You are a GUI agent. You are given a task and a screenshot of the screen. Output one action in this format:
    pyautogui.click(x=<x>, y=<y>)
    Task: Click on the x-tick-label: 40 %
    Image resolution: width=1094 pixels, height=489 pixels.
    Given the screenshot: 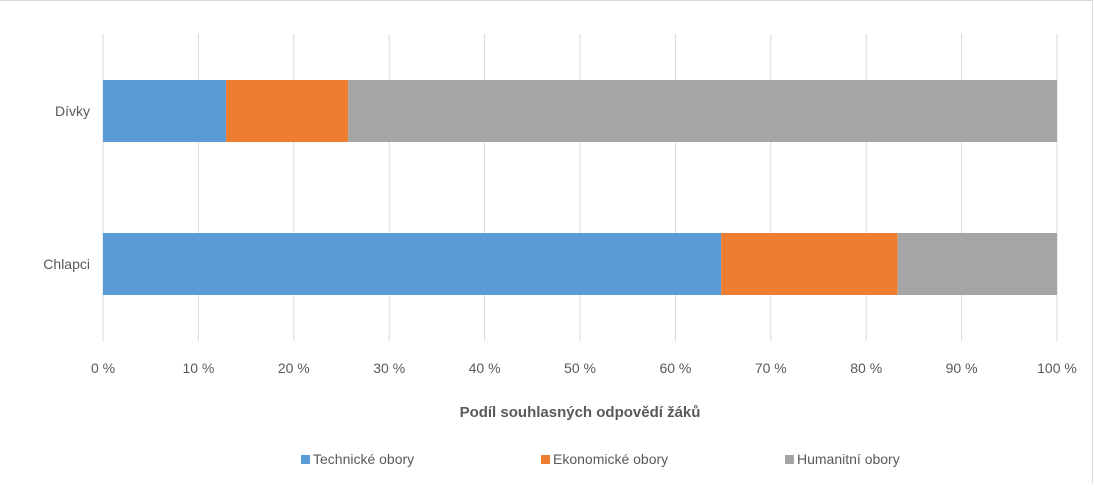 What is the action you would take?
    pyautogui.click(x=485, y=368)
    